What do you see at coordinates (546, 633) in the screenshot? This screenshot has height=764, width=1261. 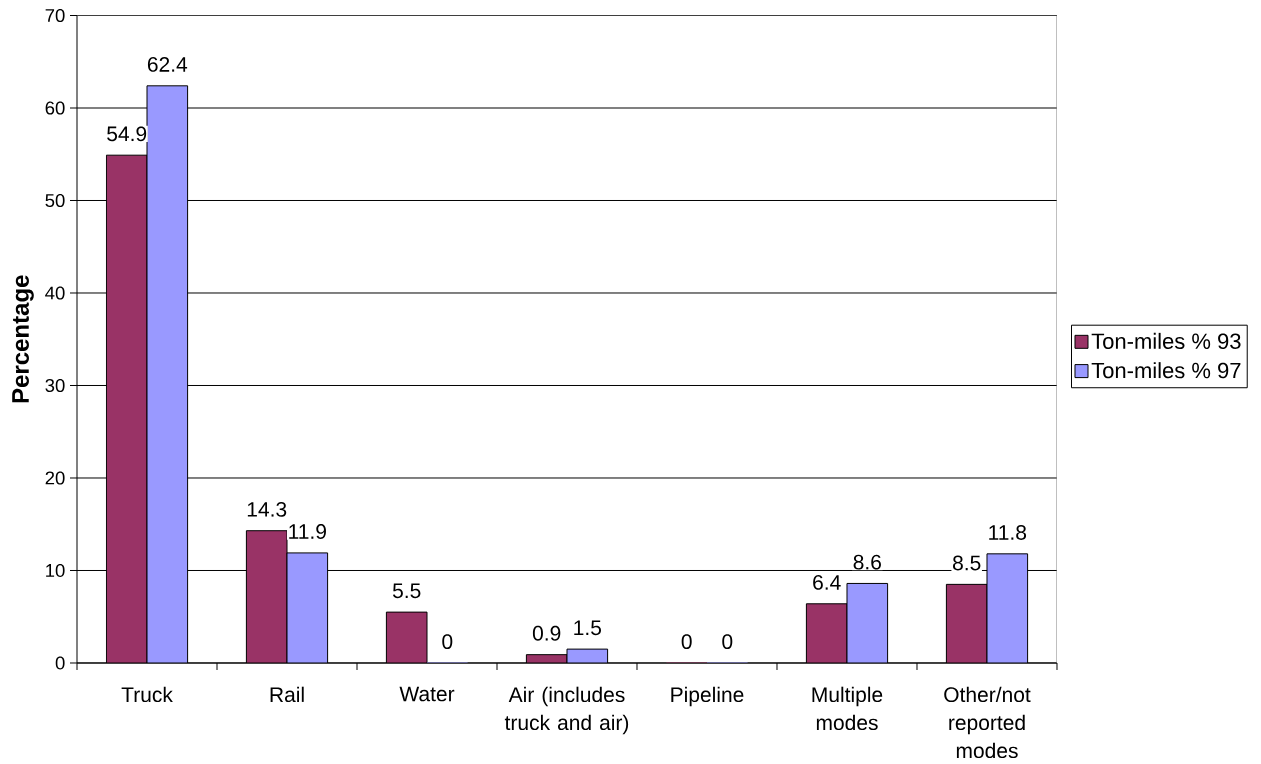 I see `data-label: 0.9` at bounding box center [546, 633].